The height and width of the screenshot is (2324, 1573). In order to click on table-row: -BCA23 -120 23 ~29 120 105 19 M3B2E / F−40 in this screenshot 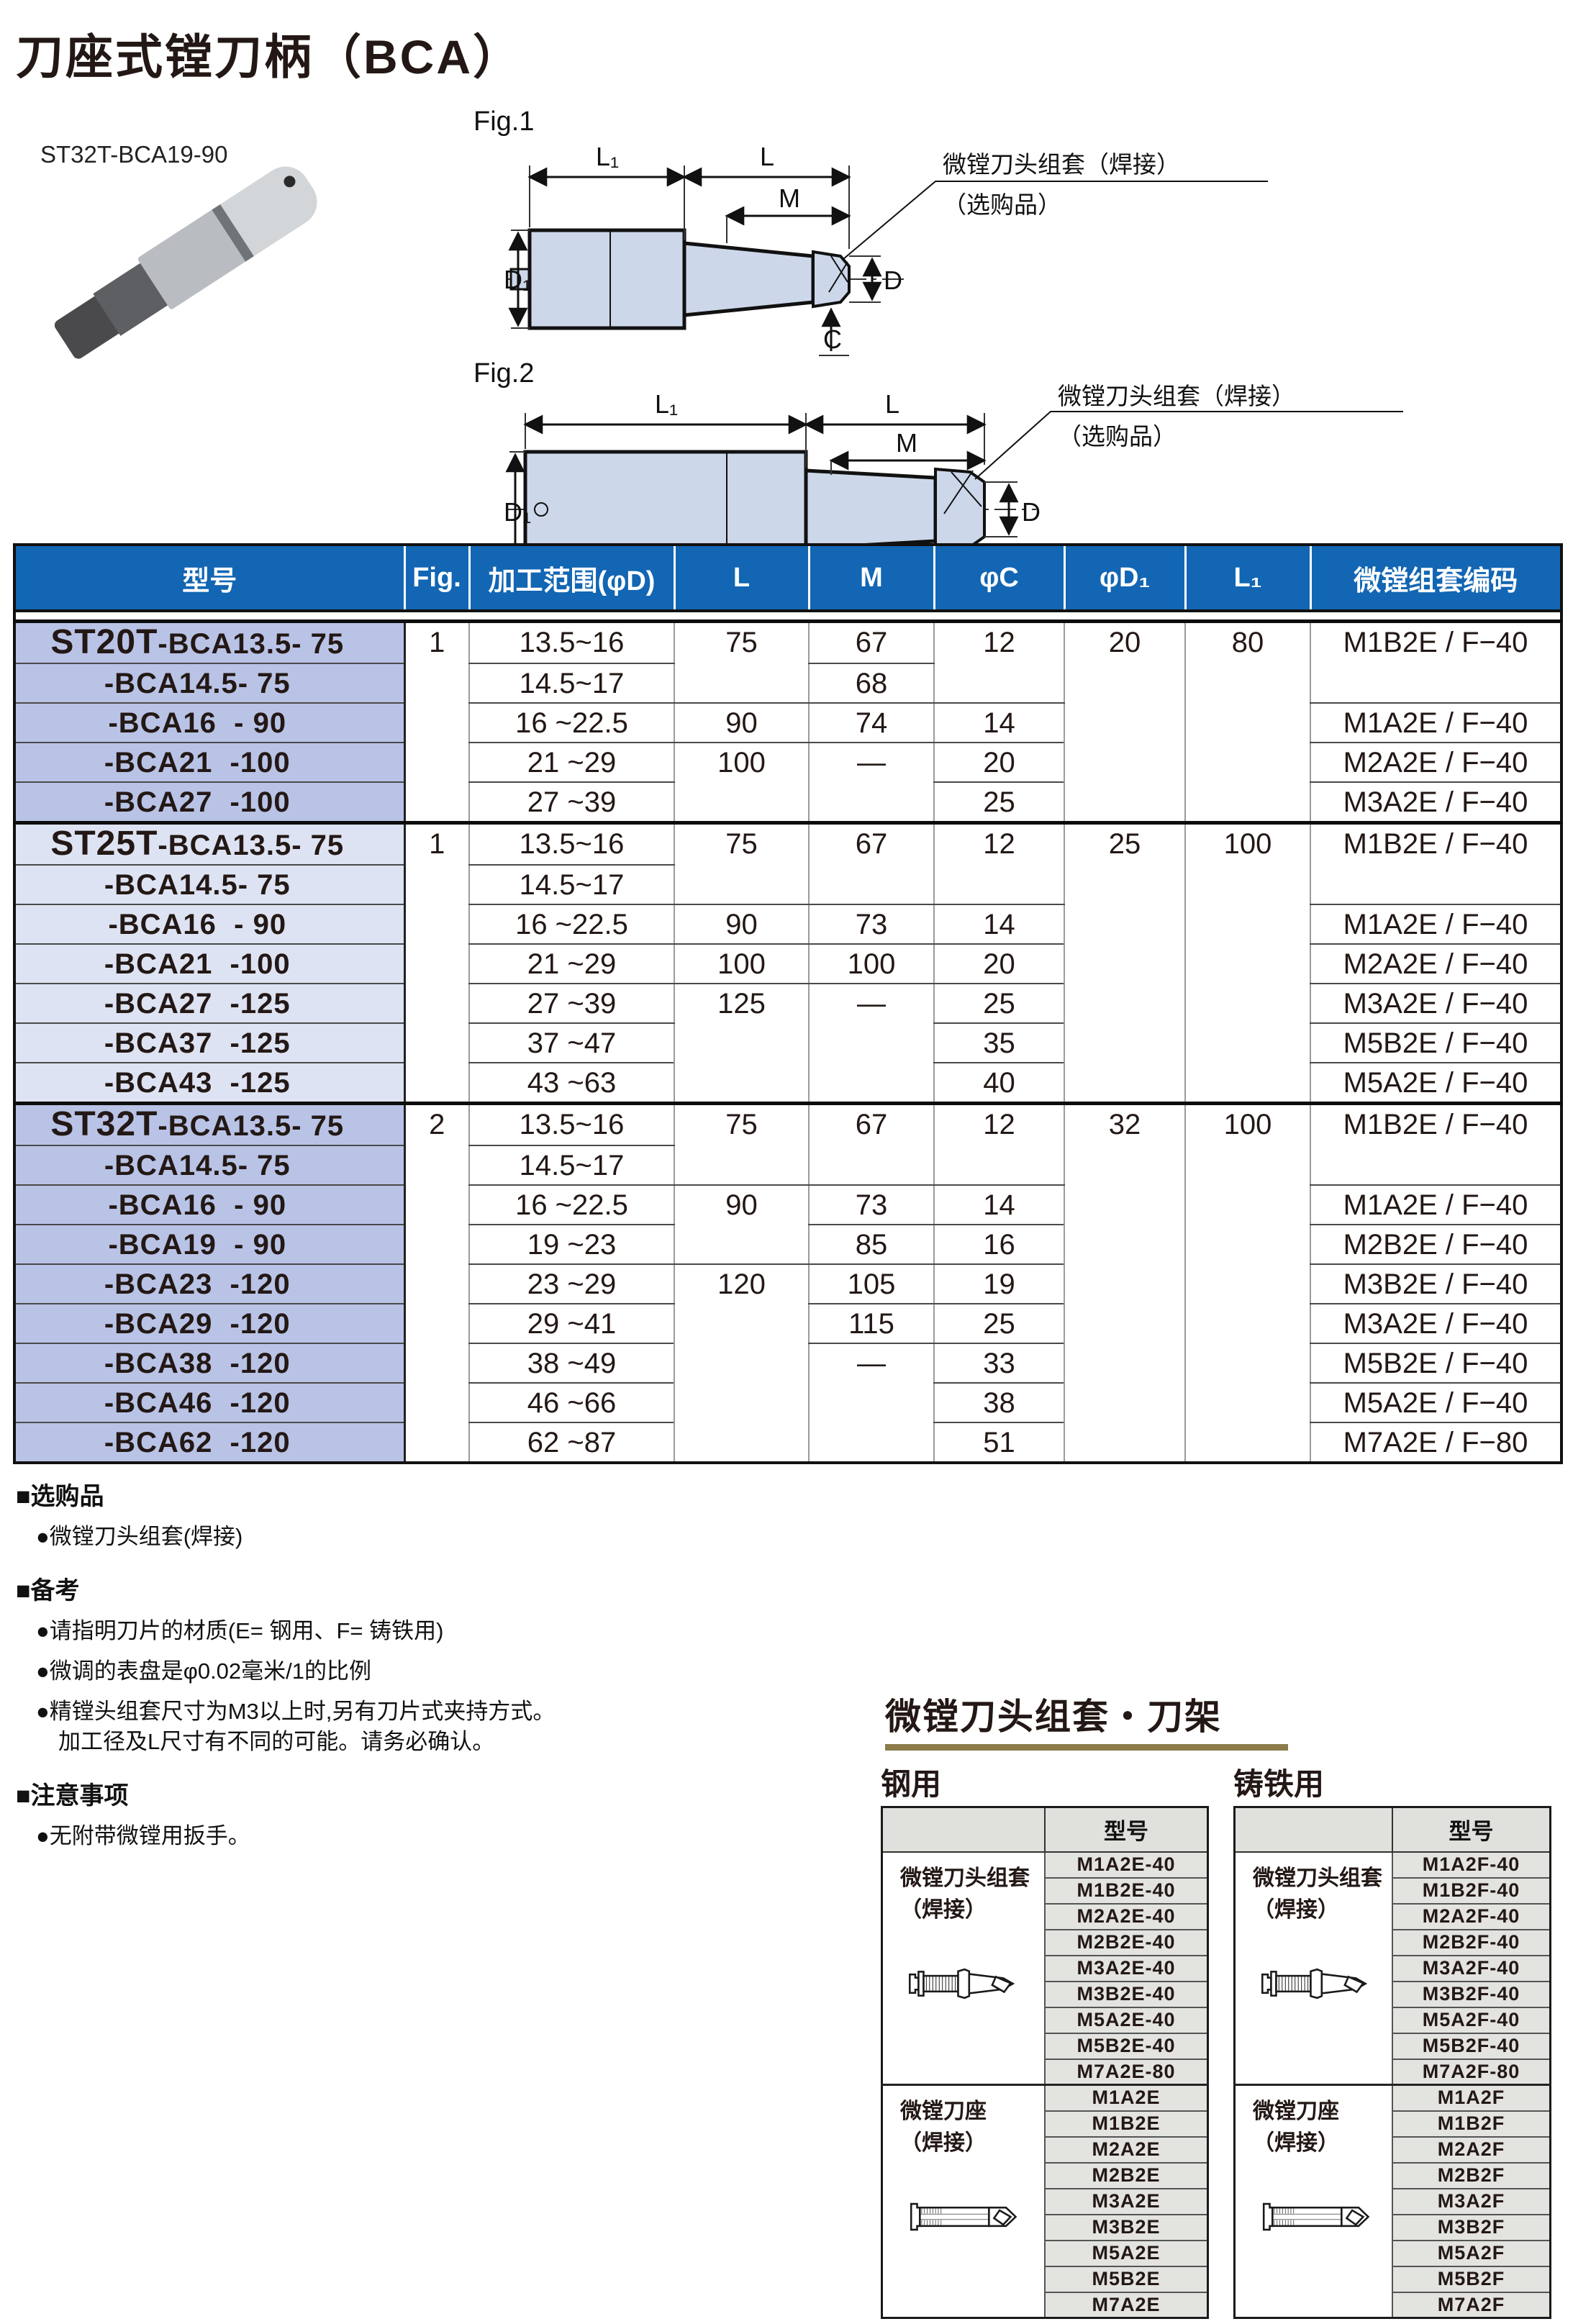, I will do `click(787, 1363)`.